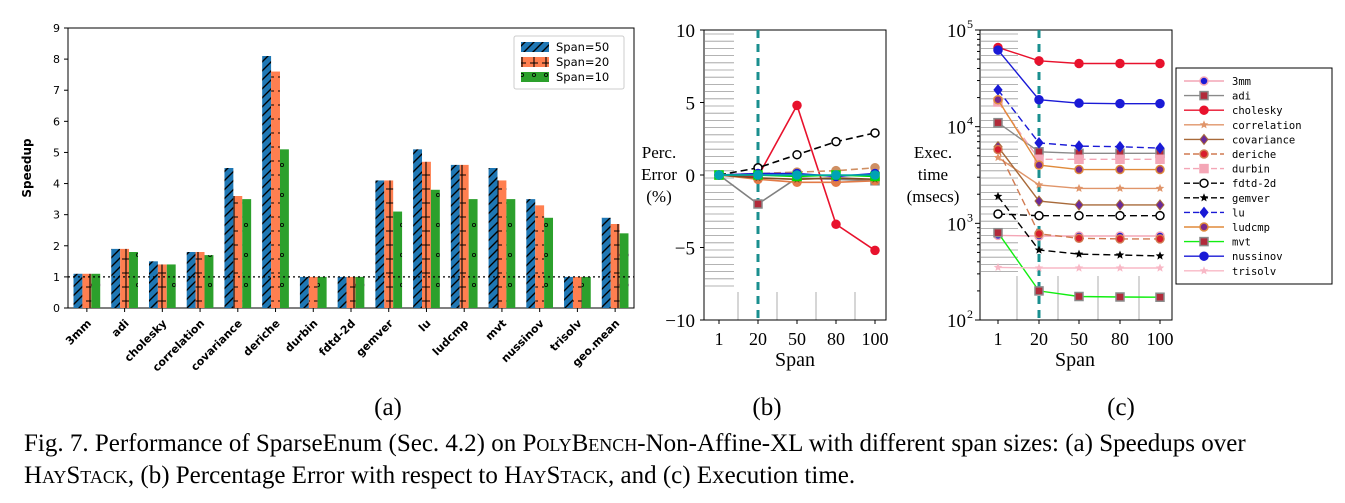 This screenshot has height=503, width=1345. I want to click on plot-frame, so click(1076, 175).